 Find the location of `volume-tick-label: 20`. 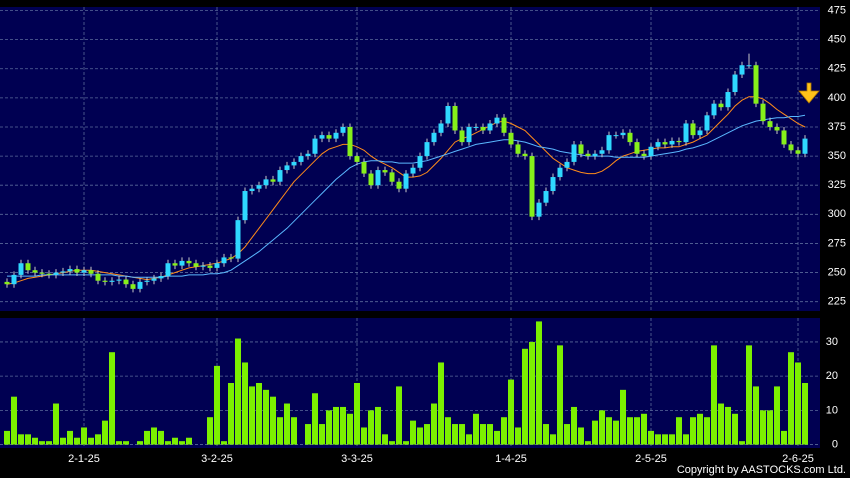

volume-tick-label: 20 is located at coordinates (832, 376).